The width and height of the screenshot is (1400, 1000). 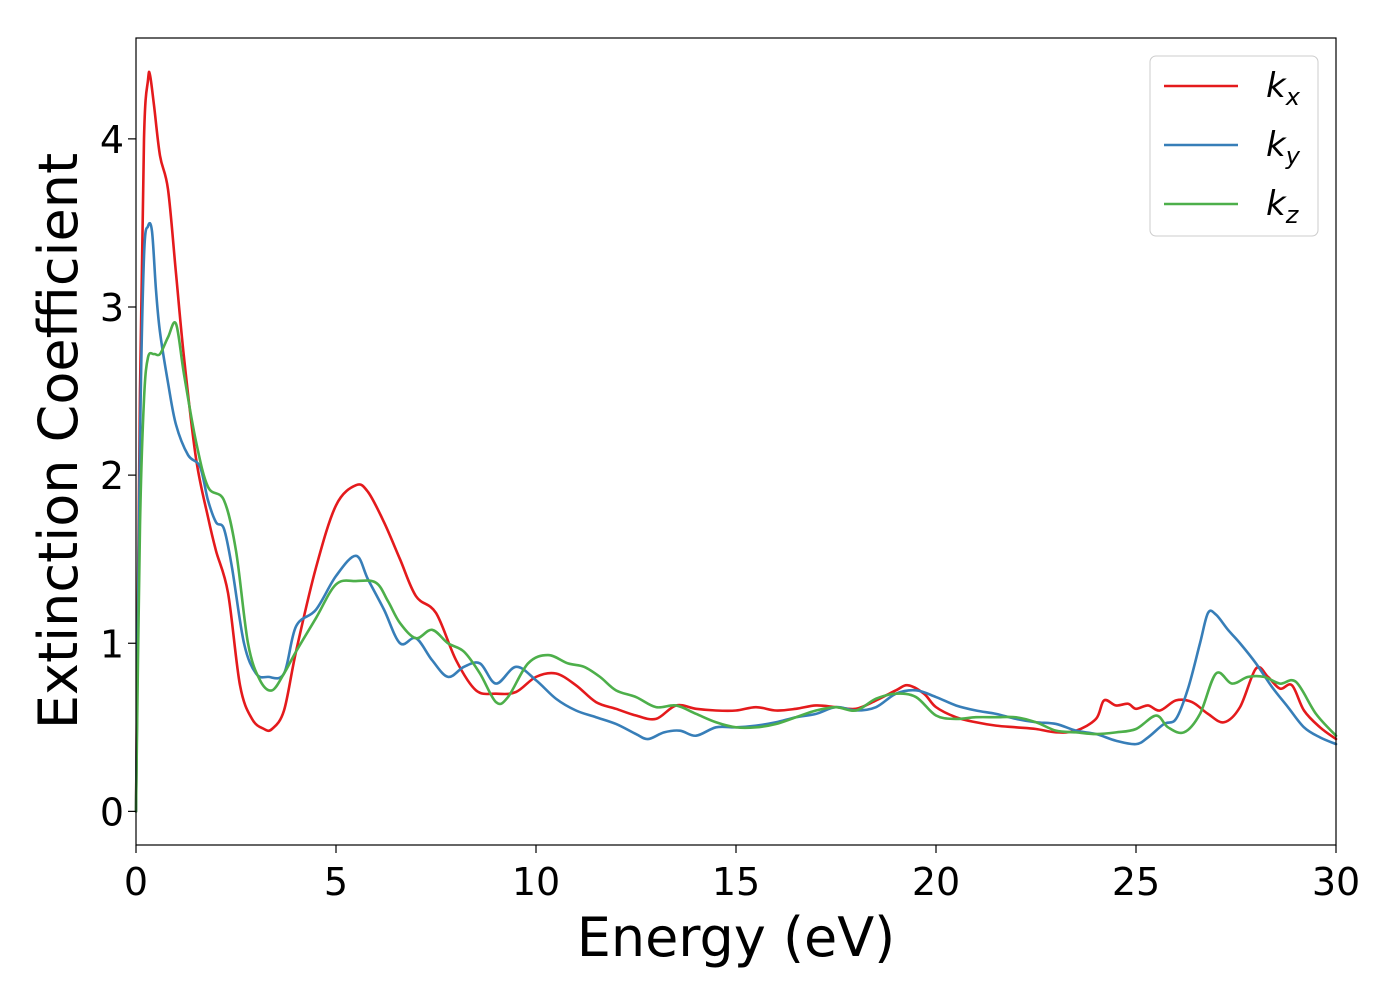 I want to click on legend: kx ky kz, so click(x=1234, y=146).